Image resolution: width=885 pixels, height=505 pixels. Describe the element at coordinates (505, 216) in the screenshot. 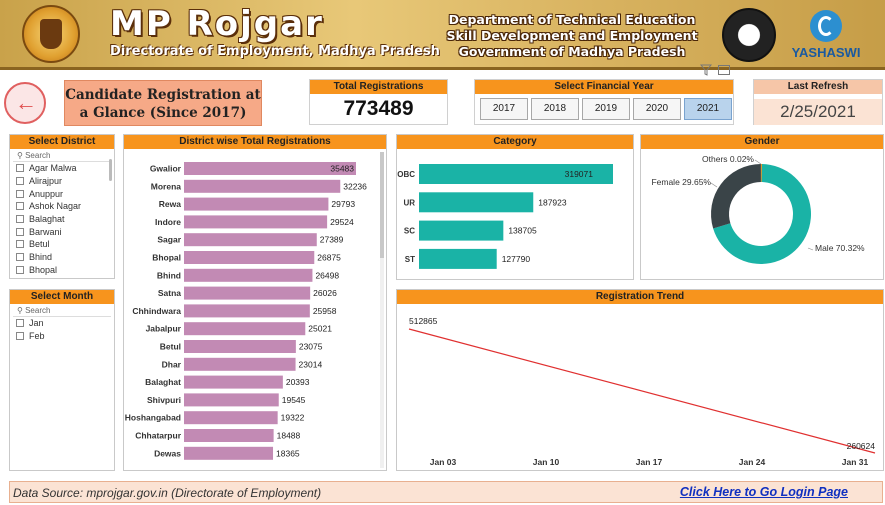

I see `category-bar-svg: OBC 319071 UR 187923 SC 138705 ST 127790` at that location.